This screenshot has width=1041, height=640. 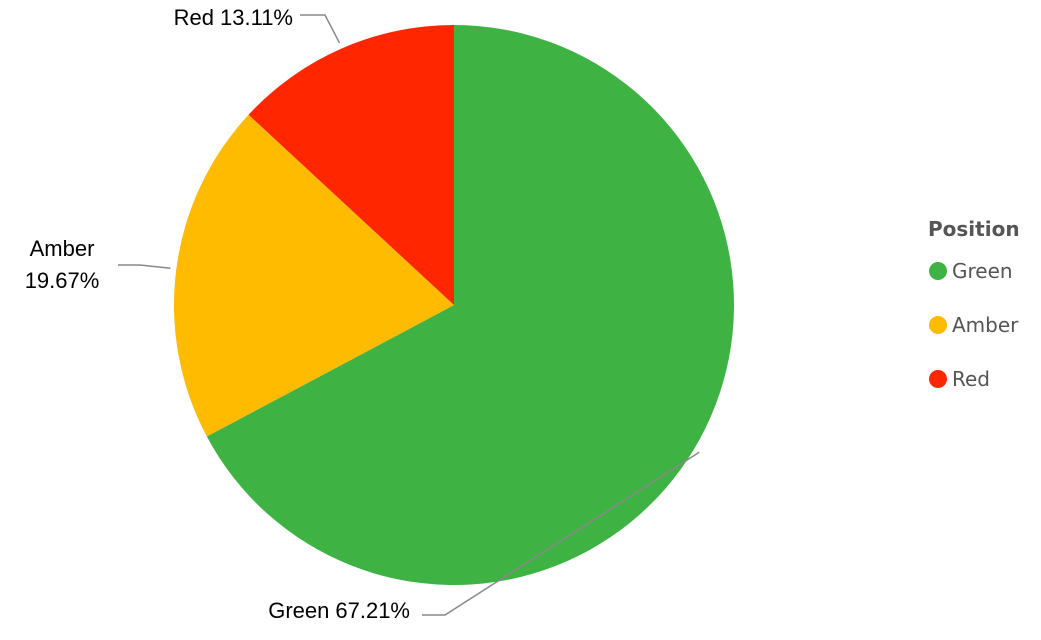 I want to click on label-category: Amber, so click(x=62, y=248).